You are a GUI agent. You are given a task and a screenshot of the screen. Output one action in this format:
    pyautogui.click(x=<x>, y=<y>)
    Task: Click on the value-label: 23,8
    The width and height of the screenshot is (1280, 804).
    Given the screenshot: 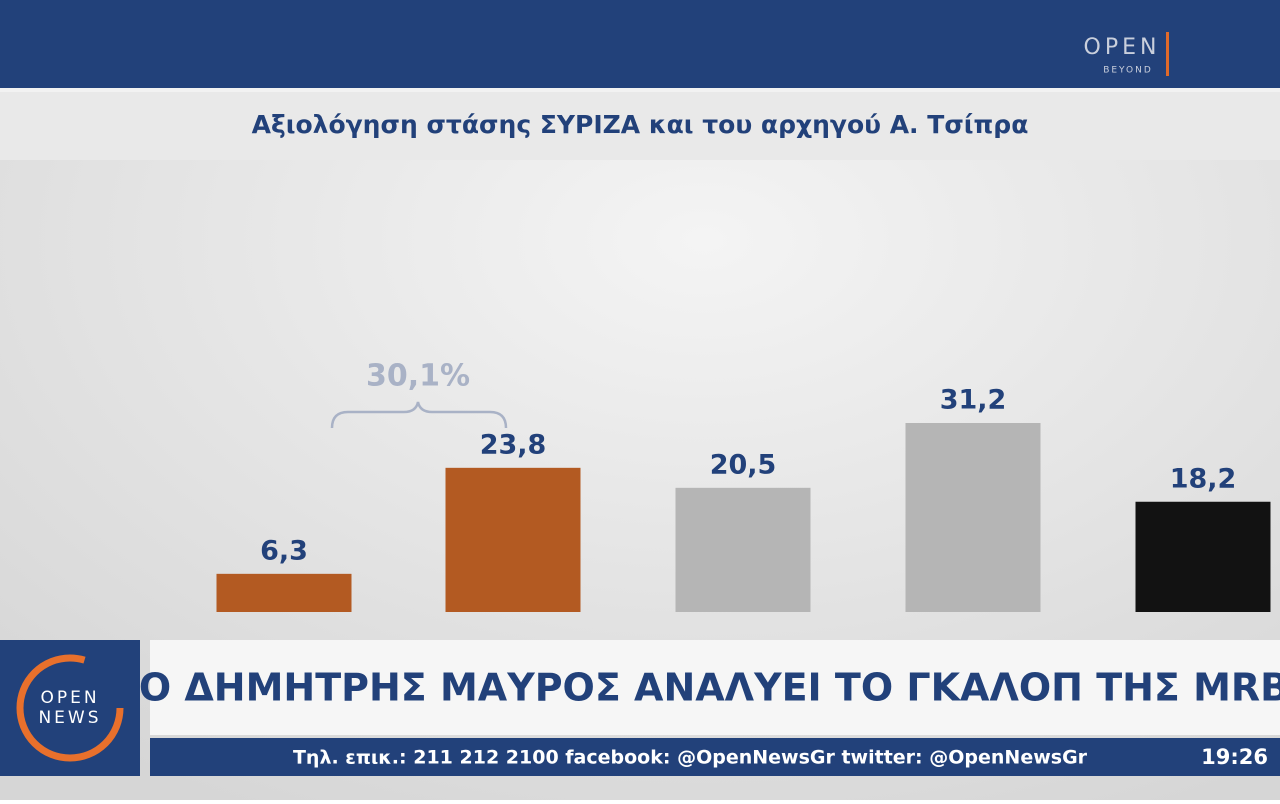 What is the action you would take?
    pyautogui.click(x=513, y=444)
    